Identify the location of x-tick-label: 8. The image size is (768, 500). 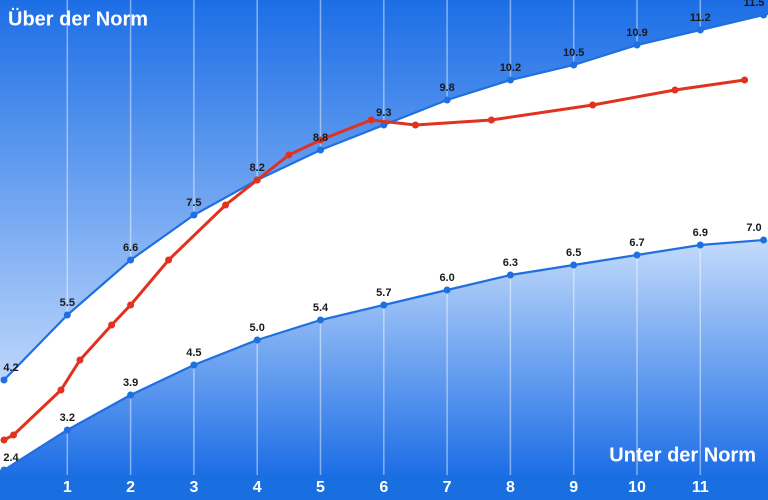
(510, 487).